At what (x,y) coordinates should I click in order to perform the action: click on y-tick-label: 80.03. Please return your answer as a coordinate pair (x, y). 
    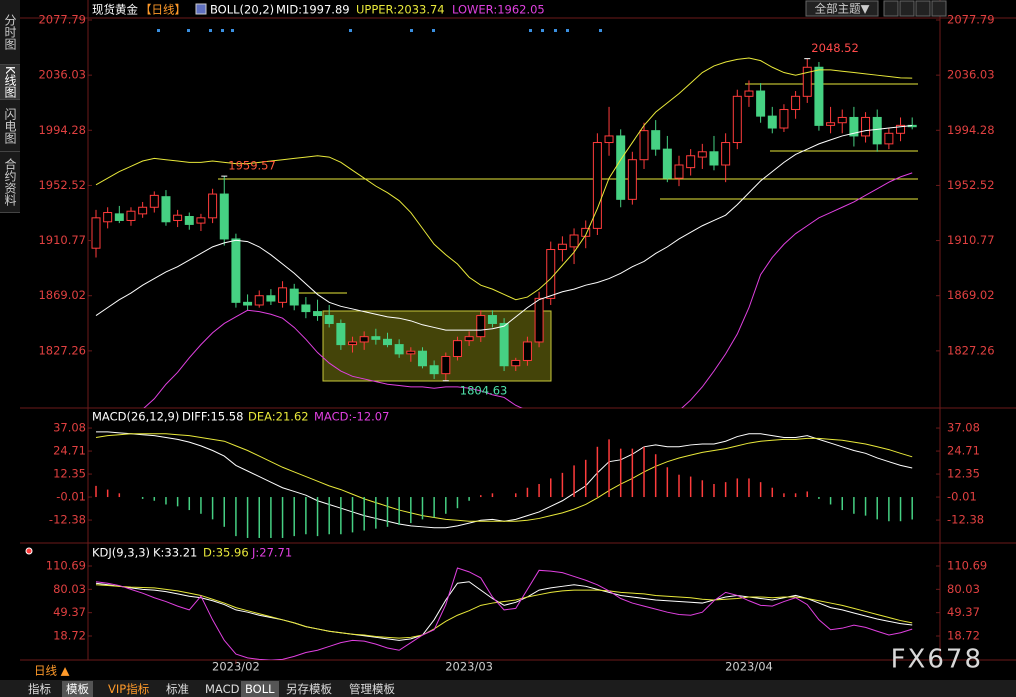
    Looking at the image, I should click on (69, 589).